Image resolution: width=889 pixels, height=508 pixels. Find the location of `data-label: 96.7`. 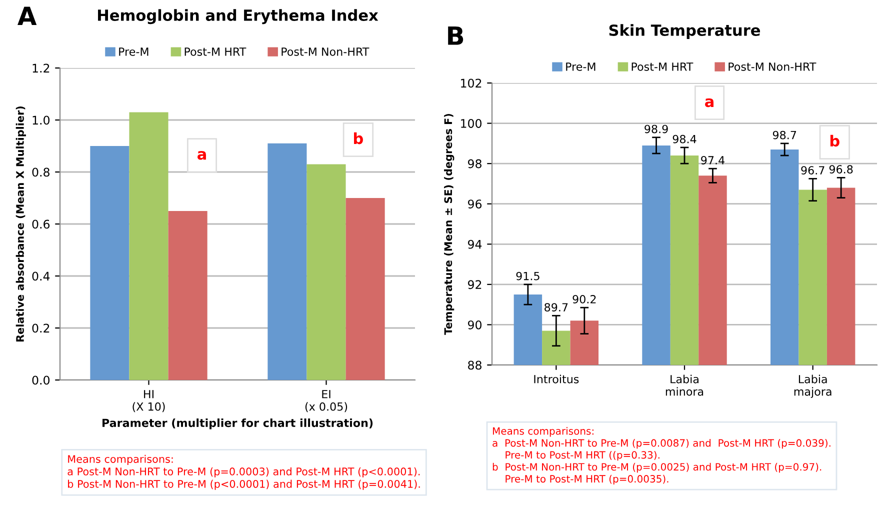

data-label: 96.7 is located at coordinates (812, 170).